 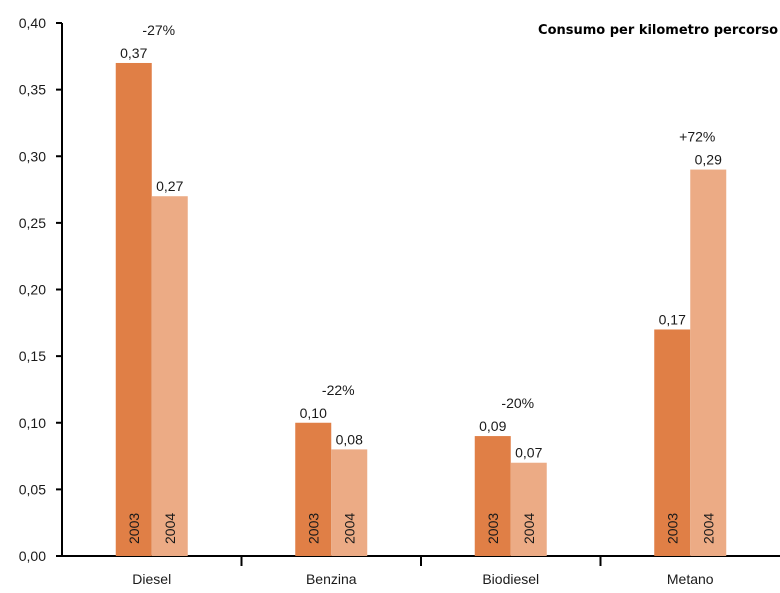 I want to click on change-label: +72%, so click(x=697, y=137).